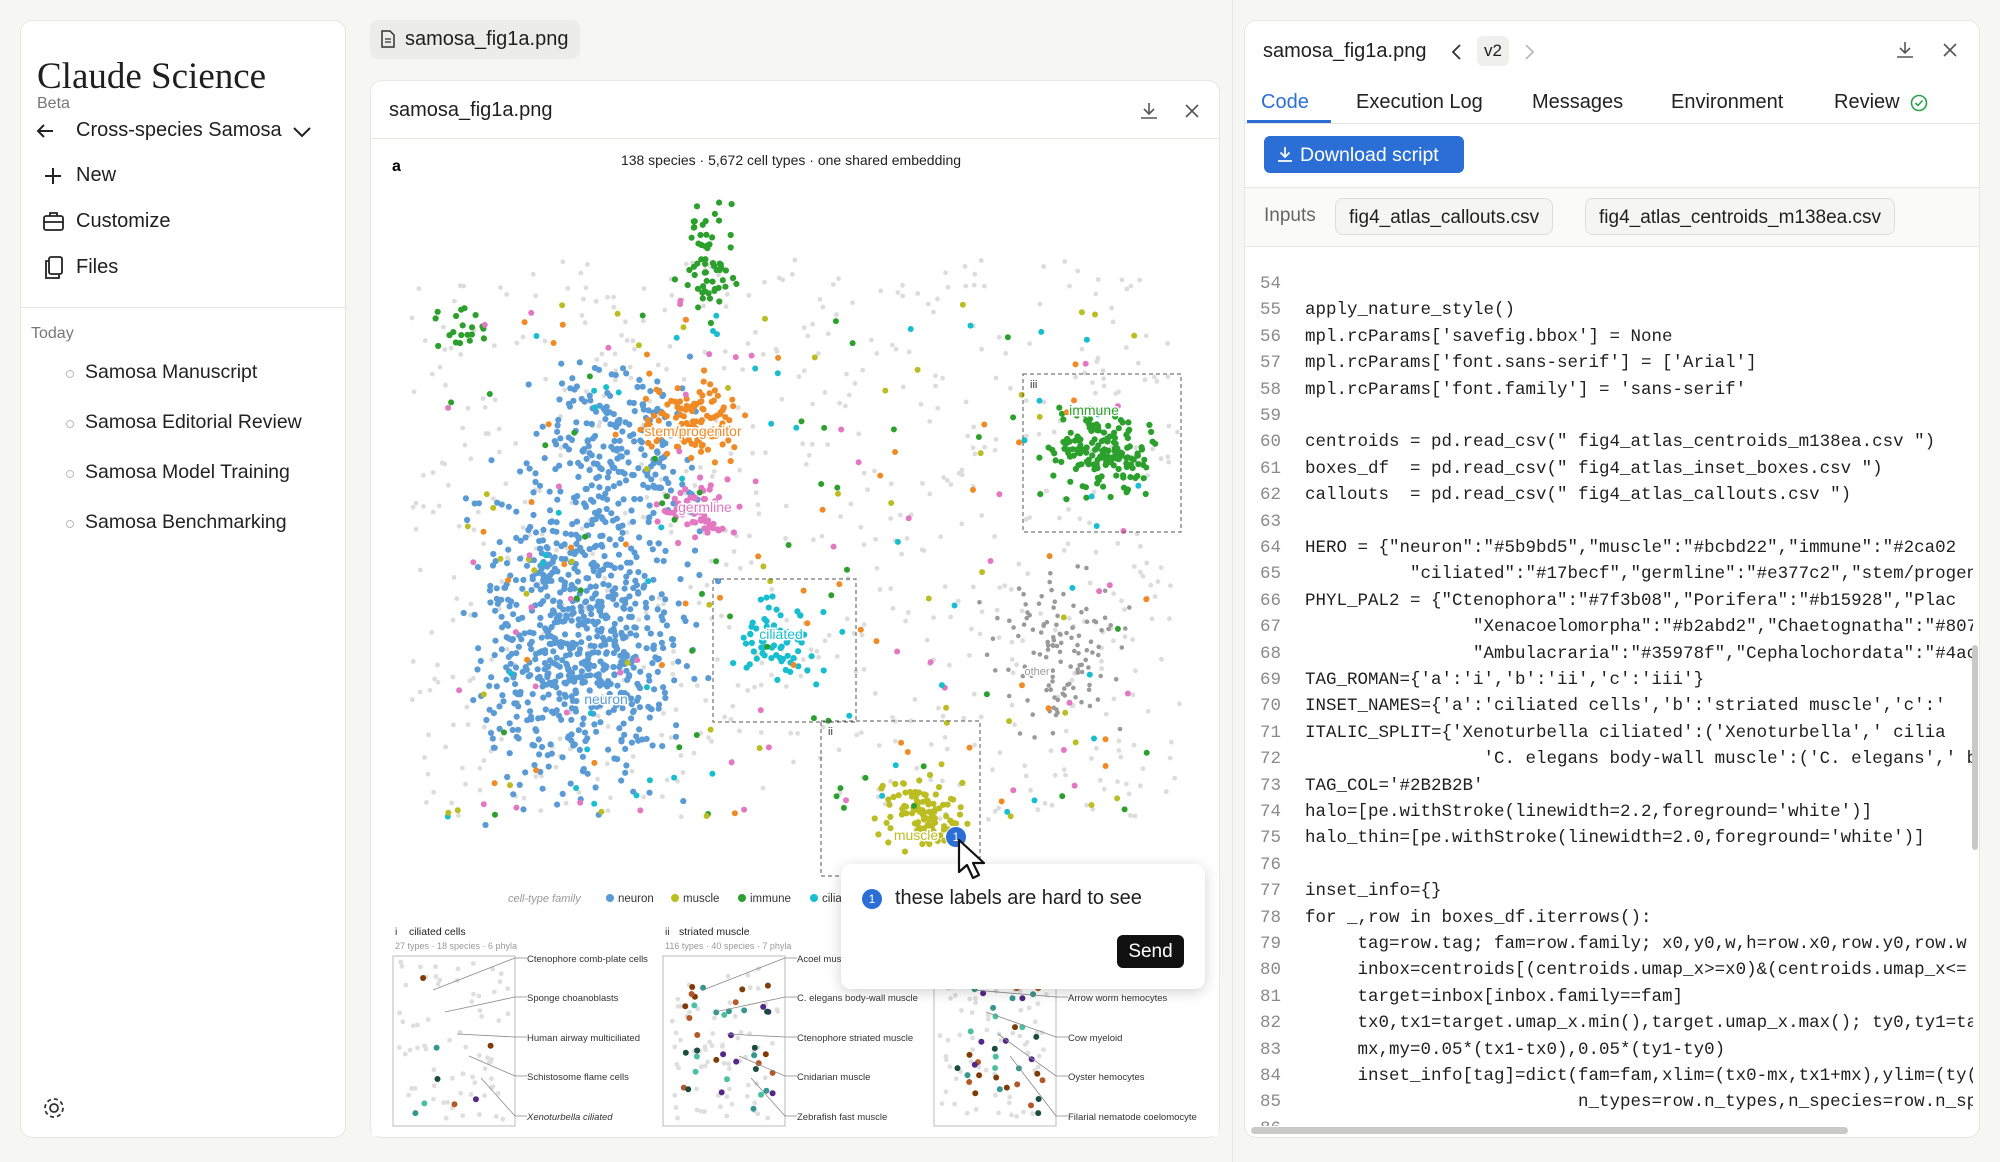 The image size is (2000, 1162). What do you see at coordinates (45, 131) in the screenshot?
I see `back-icon` at bounding box center [45, 131].